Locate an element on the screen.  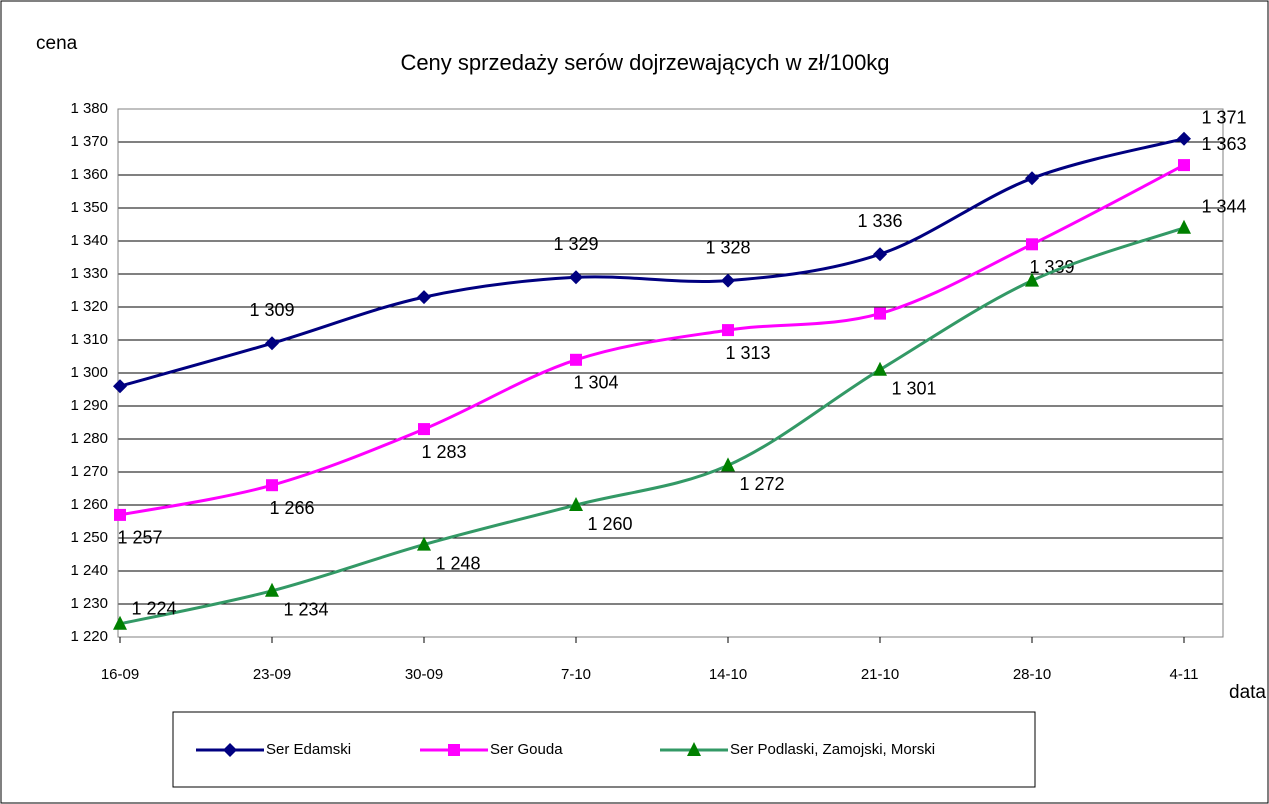
data-label: 1 260 is located at coordinates (609, 524).